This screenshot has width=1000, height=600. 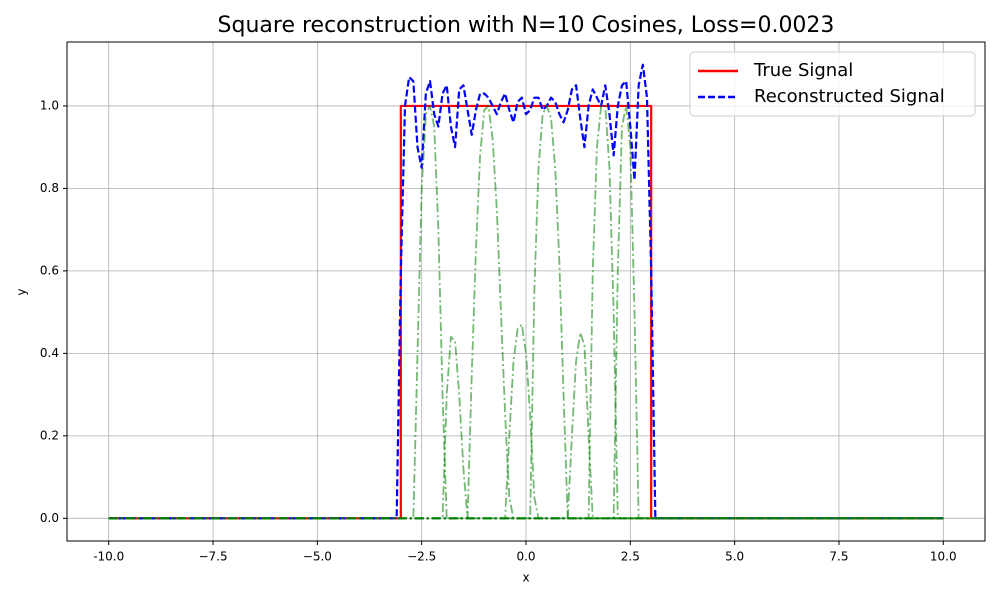 What do you see at coordinates (49, 353) in the screenshot?
I see `y-tick-label: 0.4` at bounding box center [49, 353].